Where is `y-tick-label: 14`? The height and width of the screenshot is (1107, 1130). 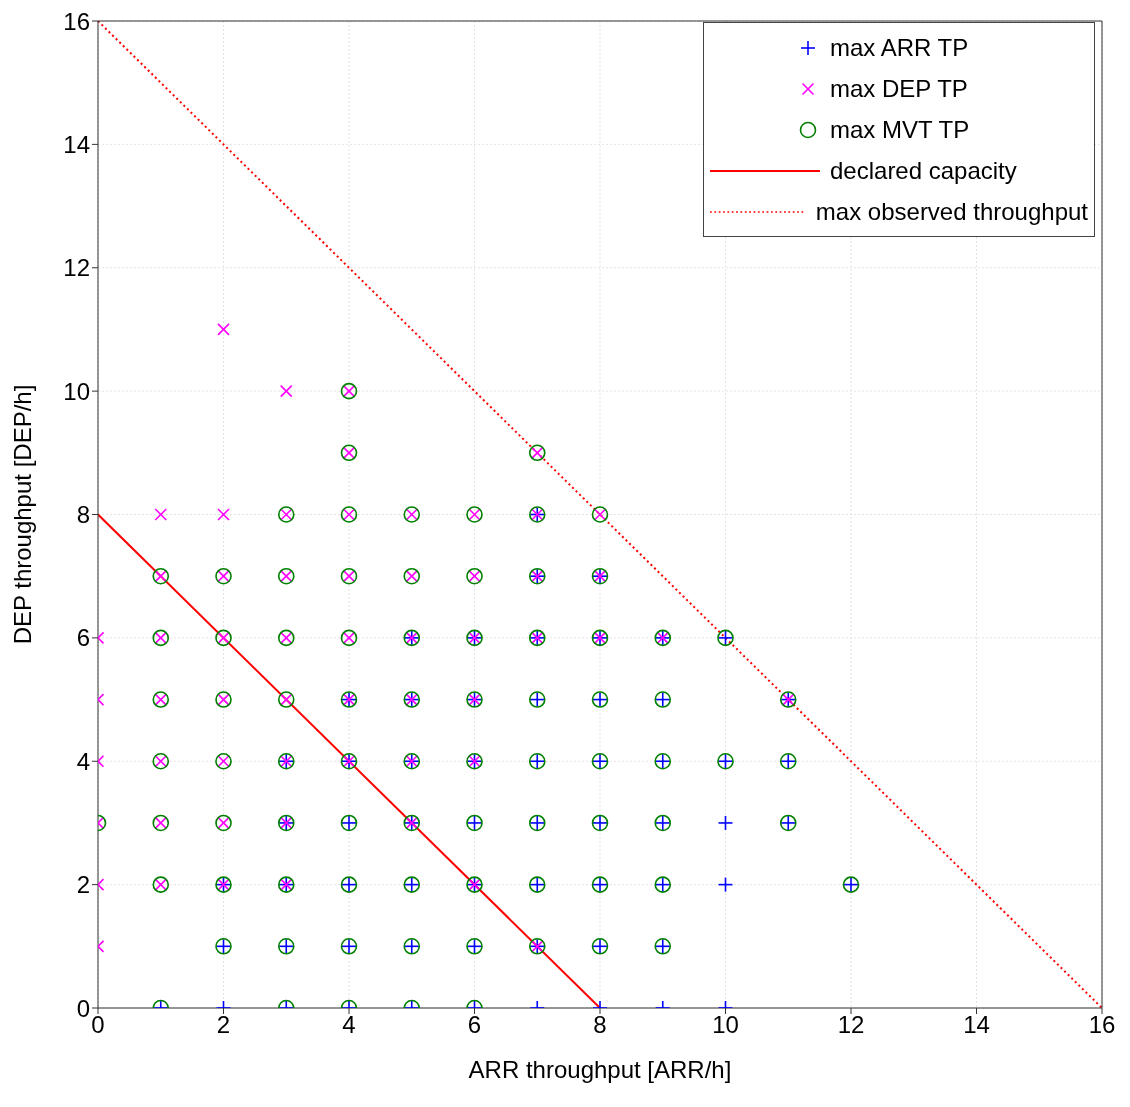 y-tick-label: 14 is located at coordinates (76, 144).